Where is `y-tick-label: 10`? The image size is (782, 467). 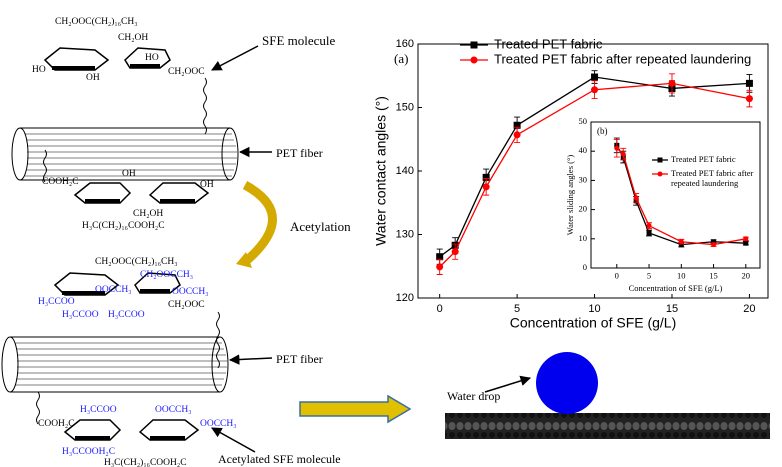
y-tick-label: 10 is located at coordinates (583, 238).